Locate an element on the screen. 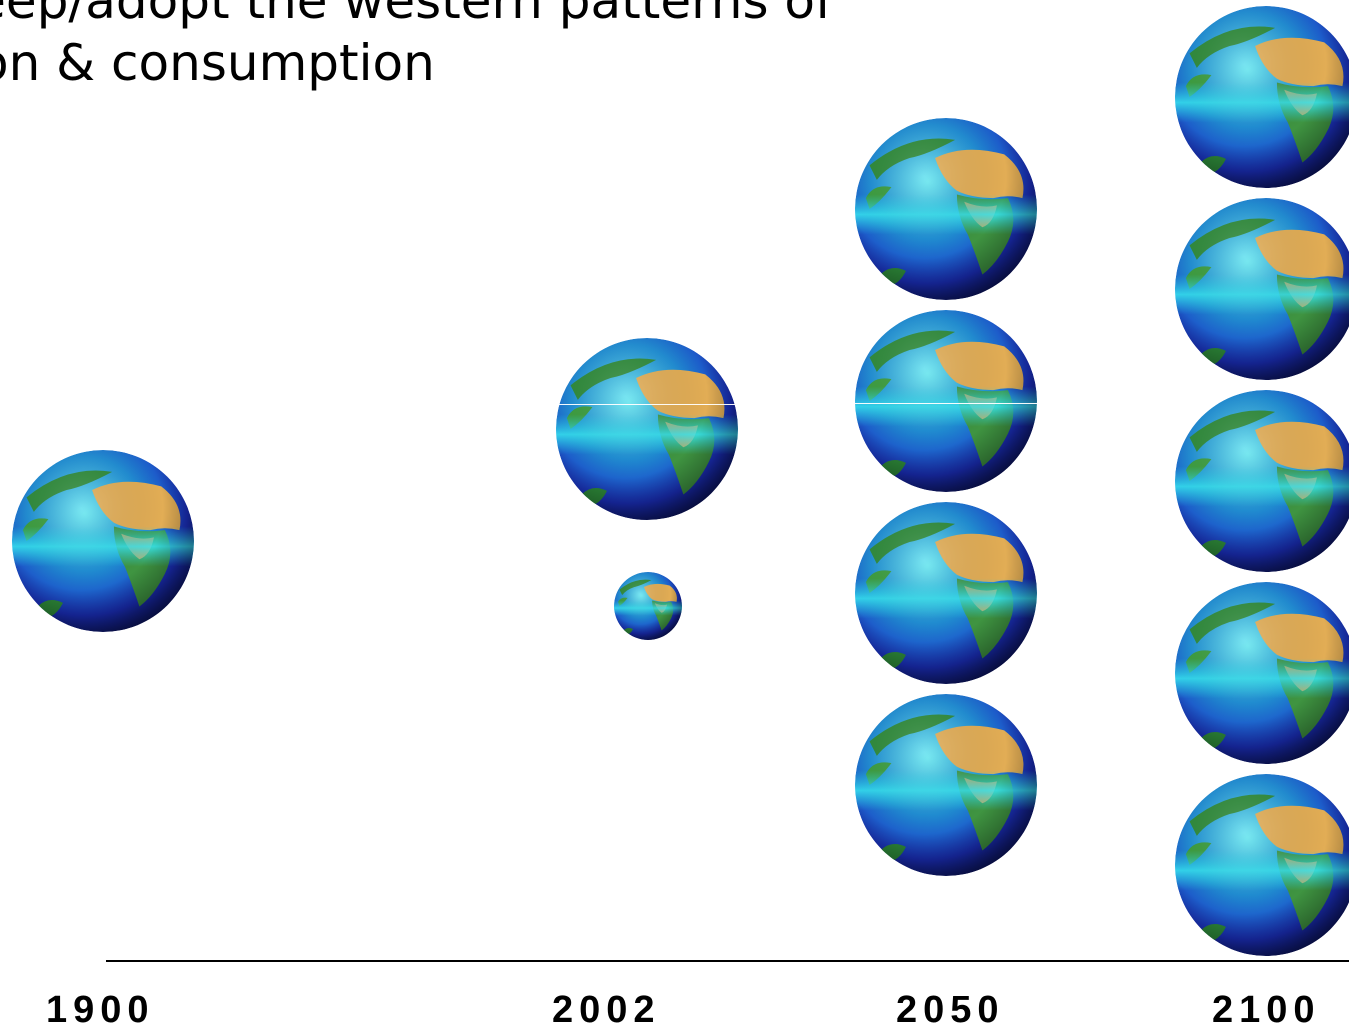  title-line-2: on & consumption is located at coordinates (217, 63).